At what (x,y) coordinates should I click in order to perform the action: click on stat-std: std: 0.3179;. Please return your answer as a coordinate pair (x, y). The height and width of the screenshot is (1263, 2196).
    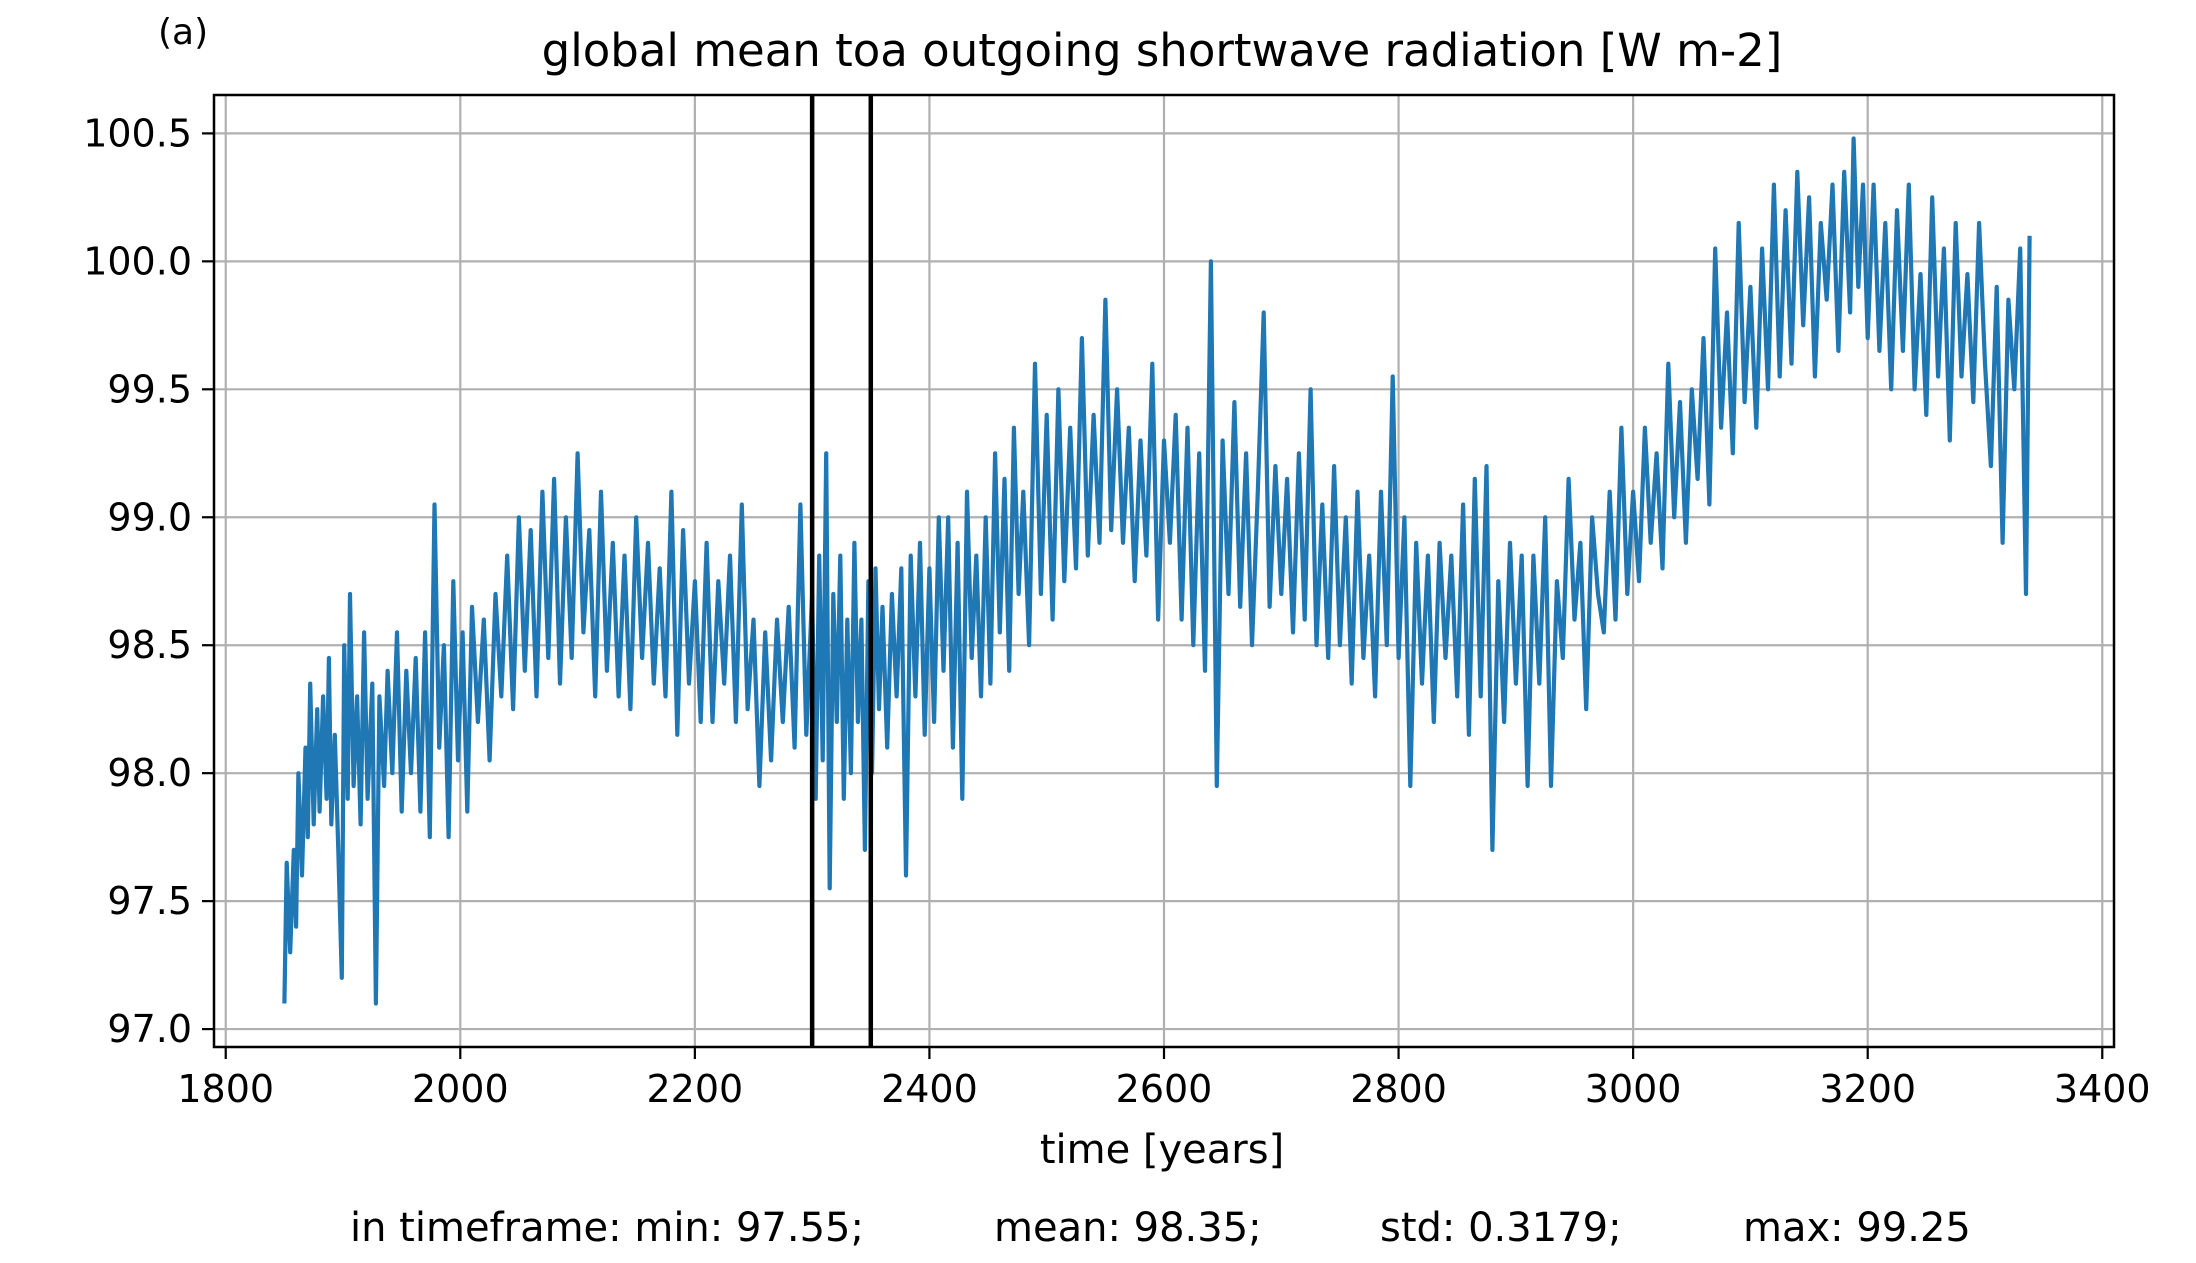
    Looking at the image, I should click on (1501, 1228).